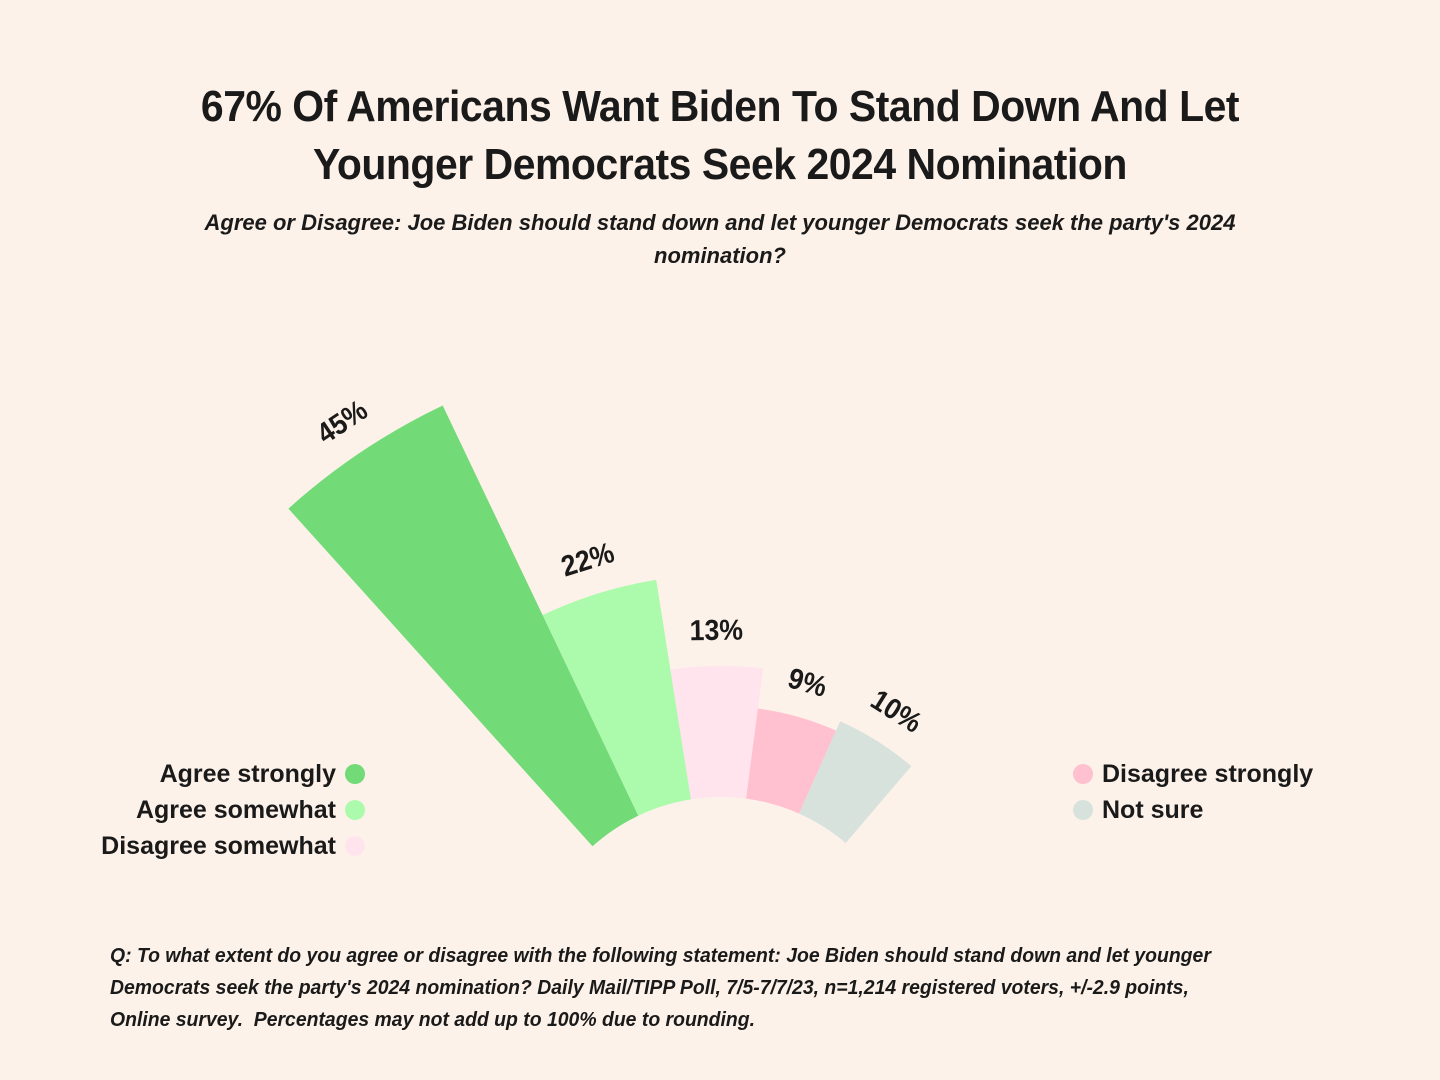  Describe the element at coordinates (355, 846) in the screenshot. I see `legend-dot-disagree-somewhat` at that location.